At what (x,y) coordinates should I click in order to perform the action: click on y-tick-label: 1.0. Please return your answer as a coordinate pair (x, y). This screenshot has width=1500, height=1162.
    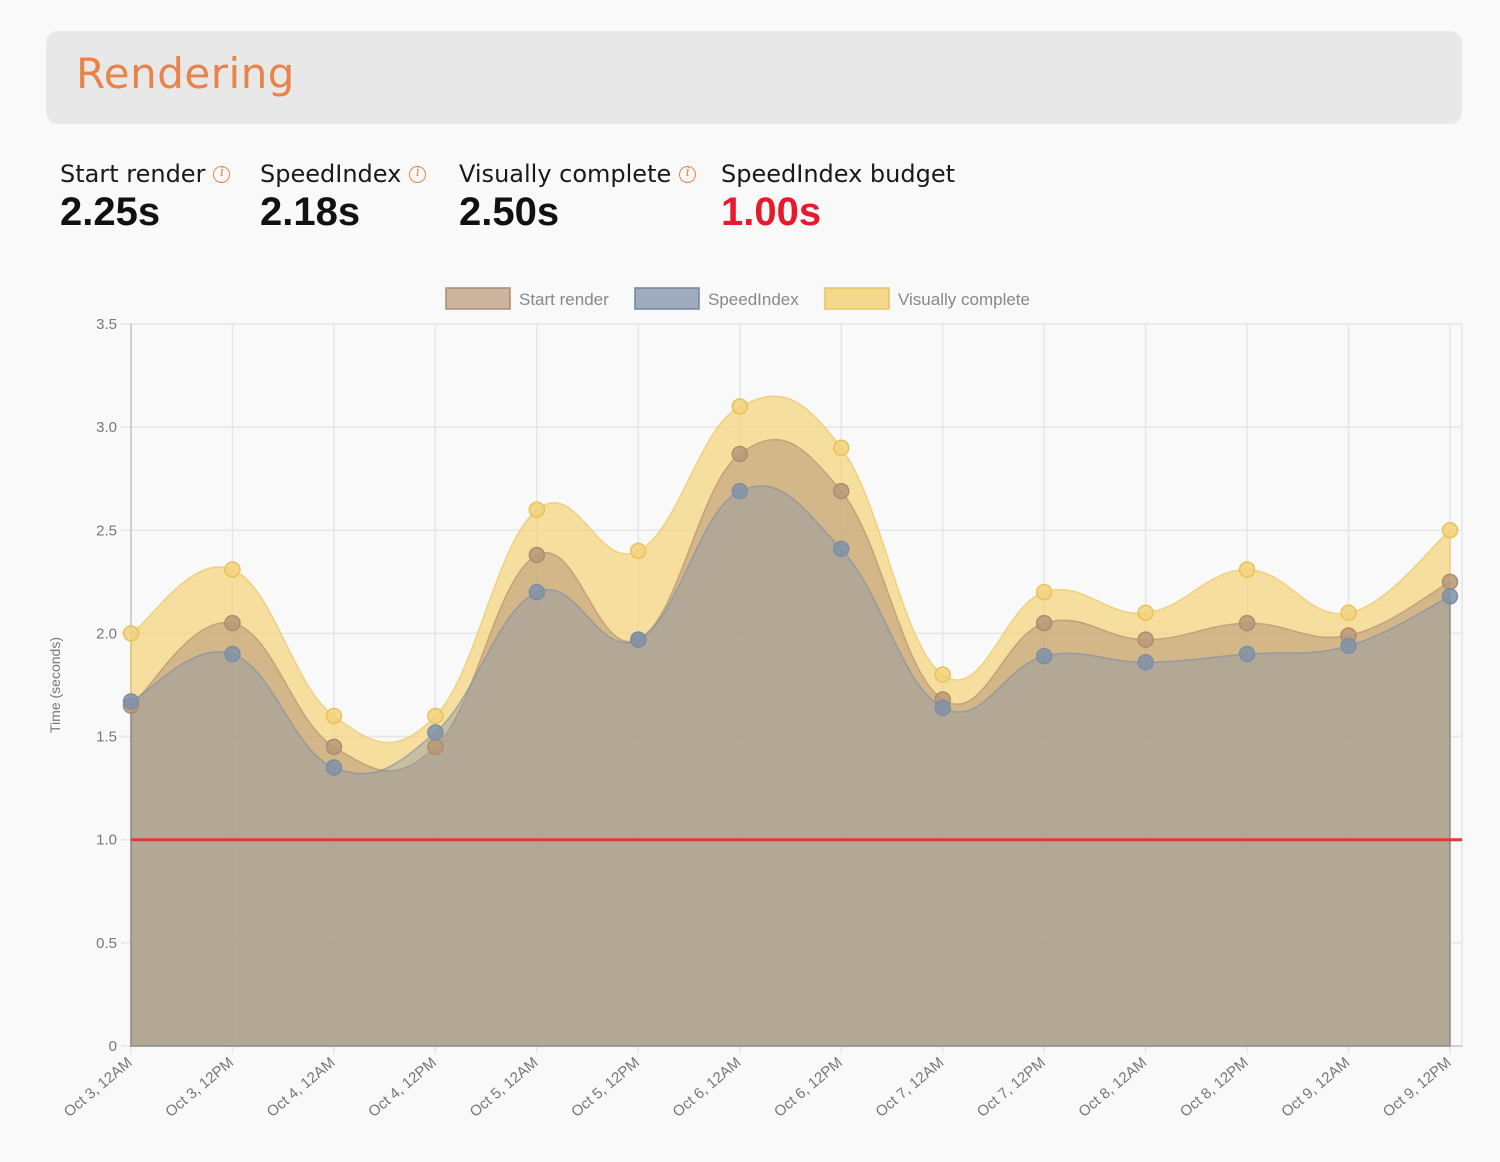
    Looking at the image, I should click on (106, 840).